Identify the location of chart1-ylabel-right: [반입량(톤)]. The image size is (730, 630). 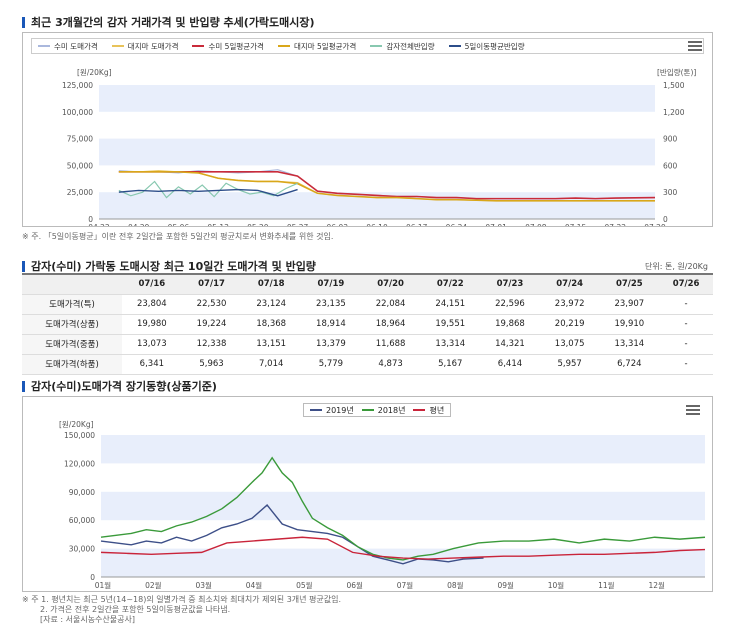
(676, 72).